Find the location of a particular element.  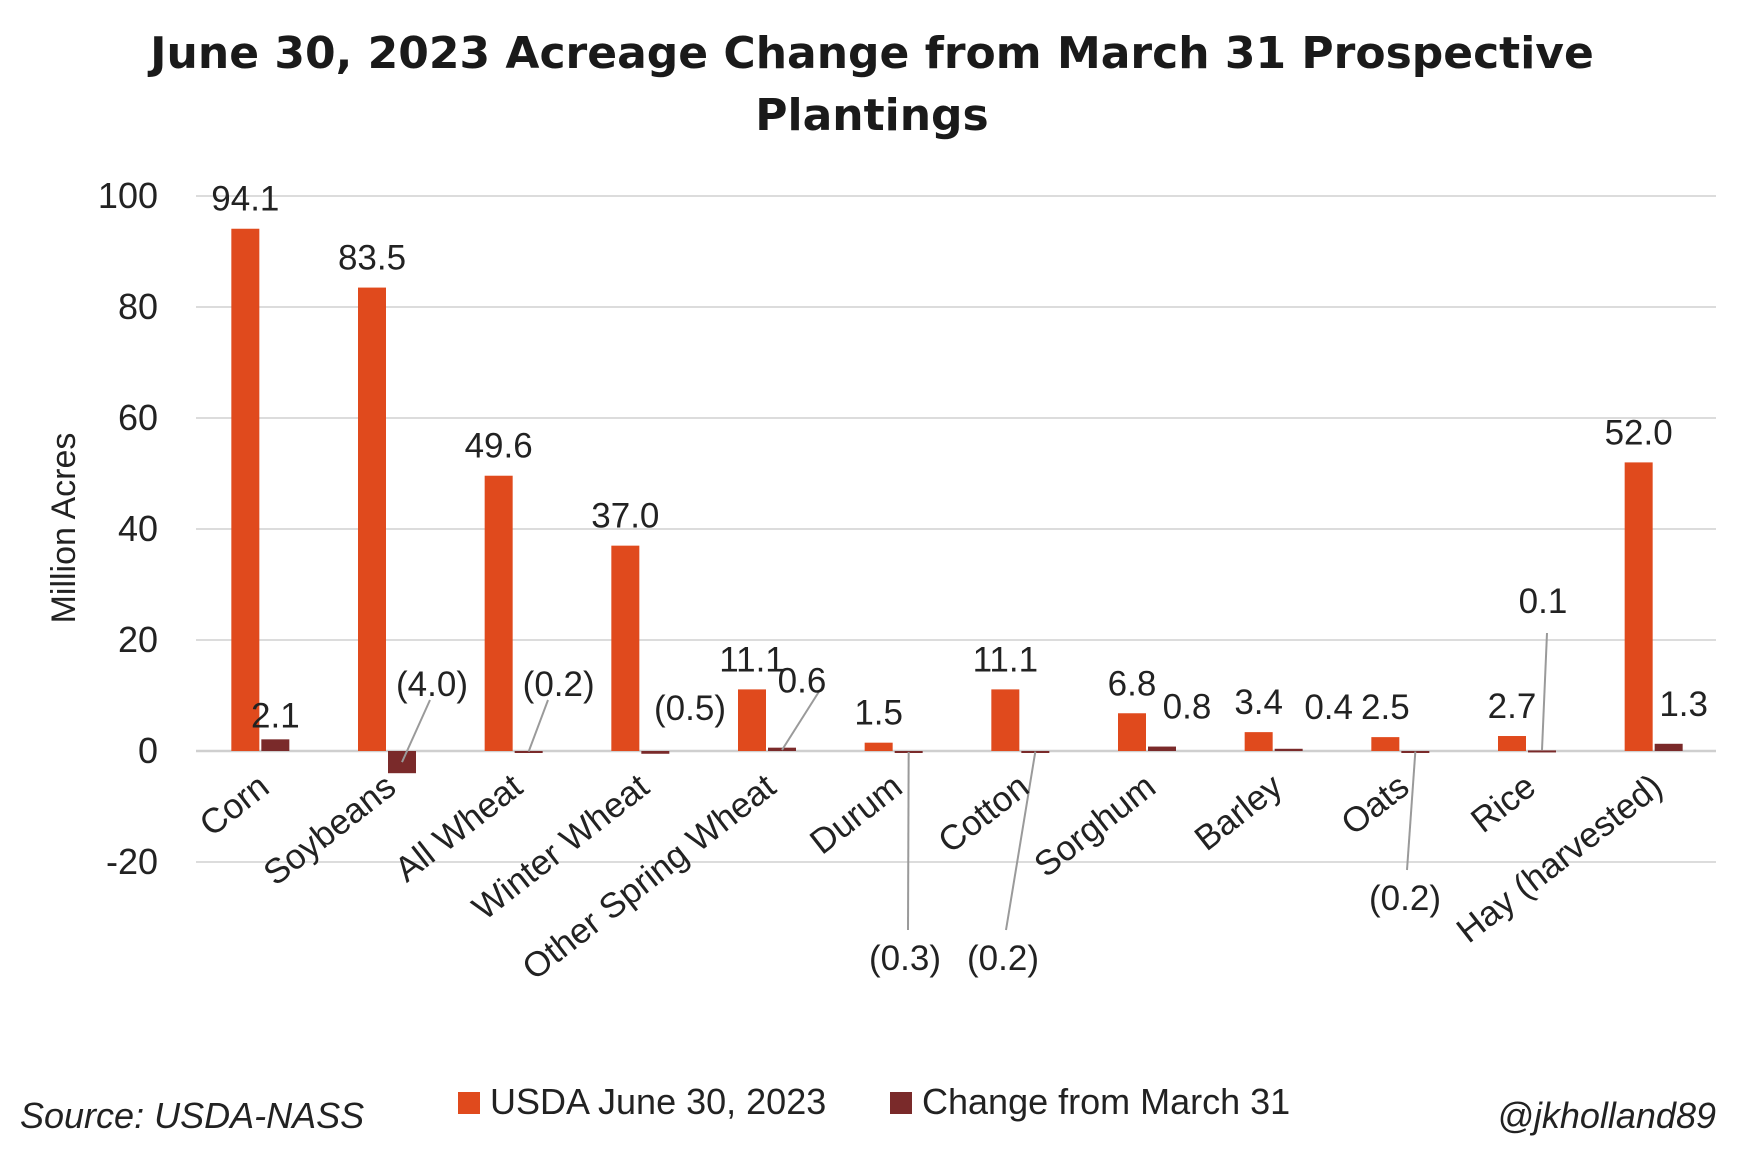

data-label-change: 2.1 is located at coordinates (275, 715).